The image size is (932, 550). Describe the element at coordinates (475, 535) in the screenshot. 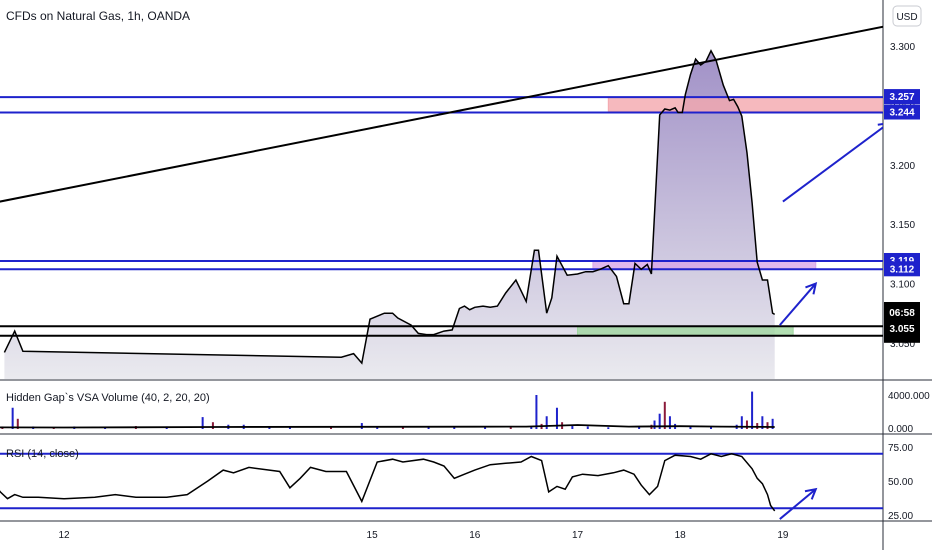

I see `time-tick-16: 16` at that location.